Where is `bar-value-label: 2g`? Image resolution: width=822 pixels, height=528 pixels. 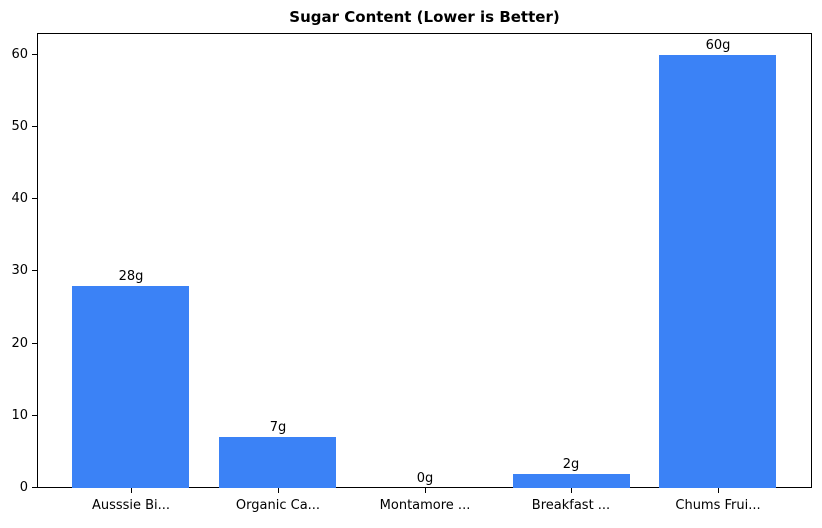
bar-value-label: 2g is located at coordinates (571, 464).